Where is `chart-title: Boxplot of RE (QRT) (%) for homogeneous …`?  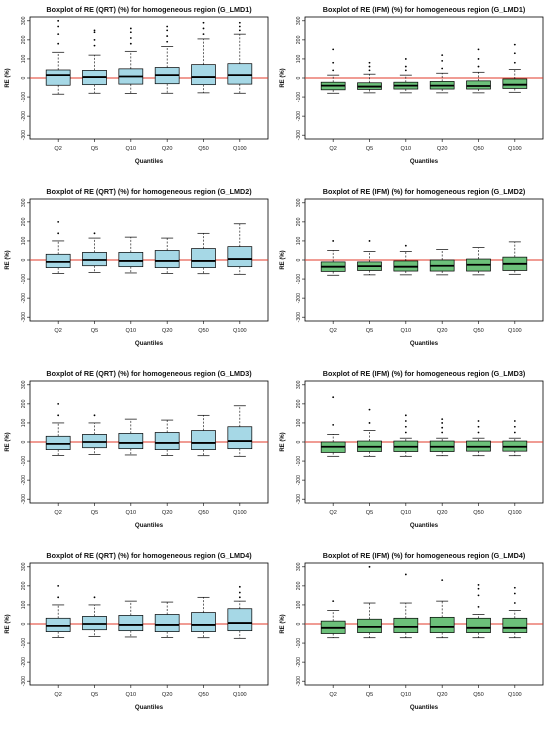
chart-title: Boxplot of RE (QRT) (%) for homogeneous … is located at coordinates (149, 373).